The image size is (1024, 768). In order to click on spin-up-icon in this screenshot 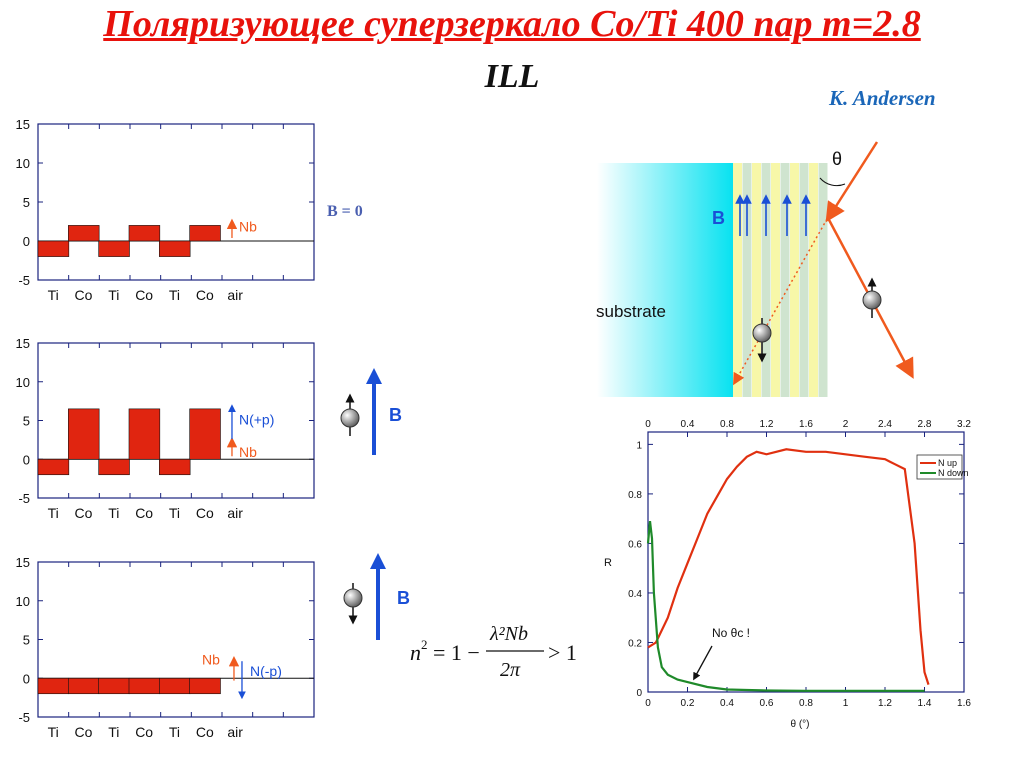, I will do `click(350, 414)`.